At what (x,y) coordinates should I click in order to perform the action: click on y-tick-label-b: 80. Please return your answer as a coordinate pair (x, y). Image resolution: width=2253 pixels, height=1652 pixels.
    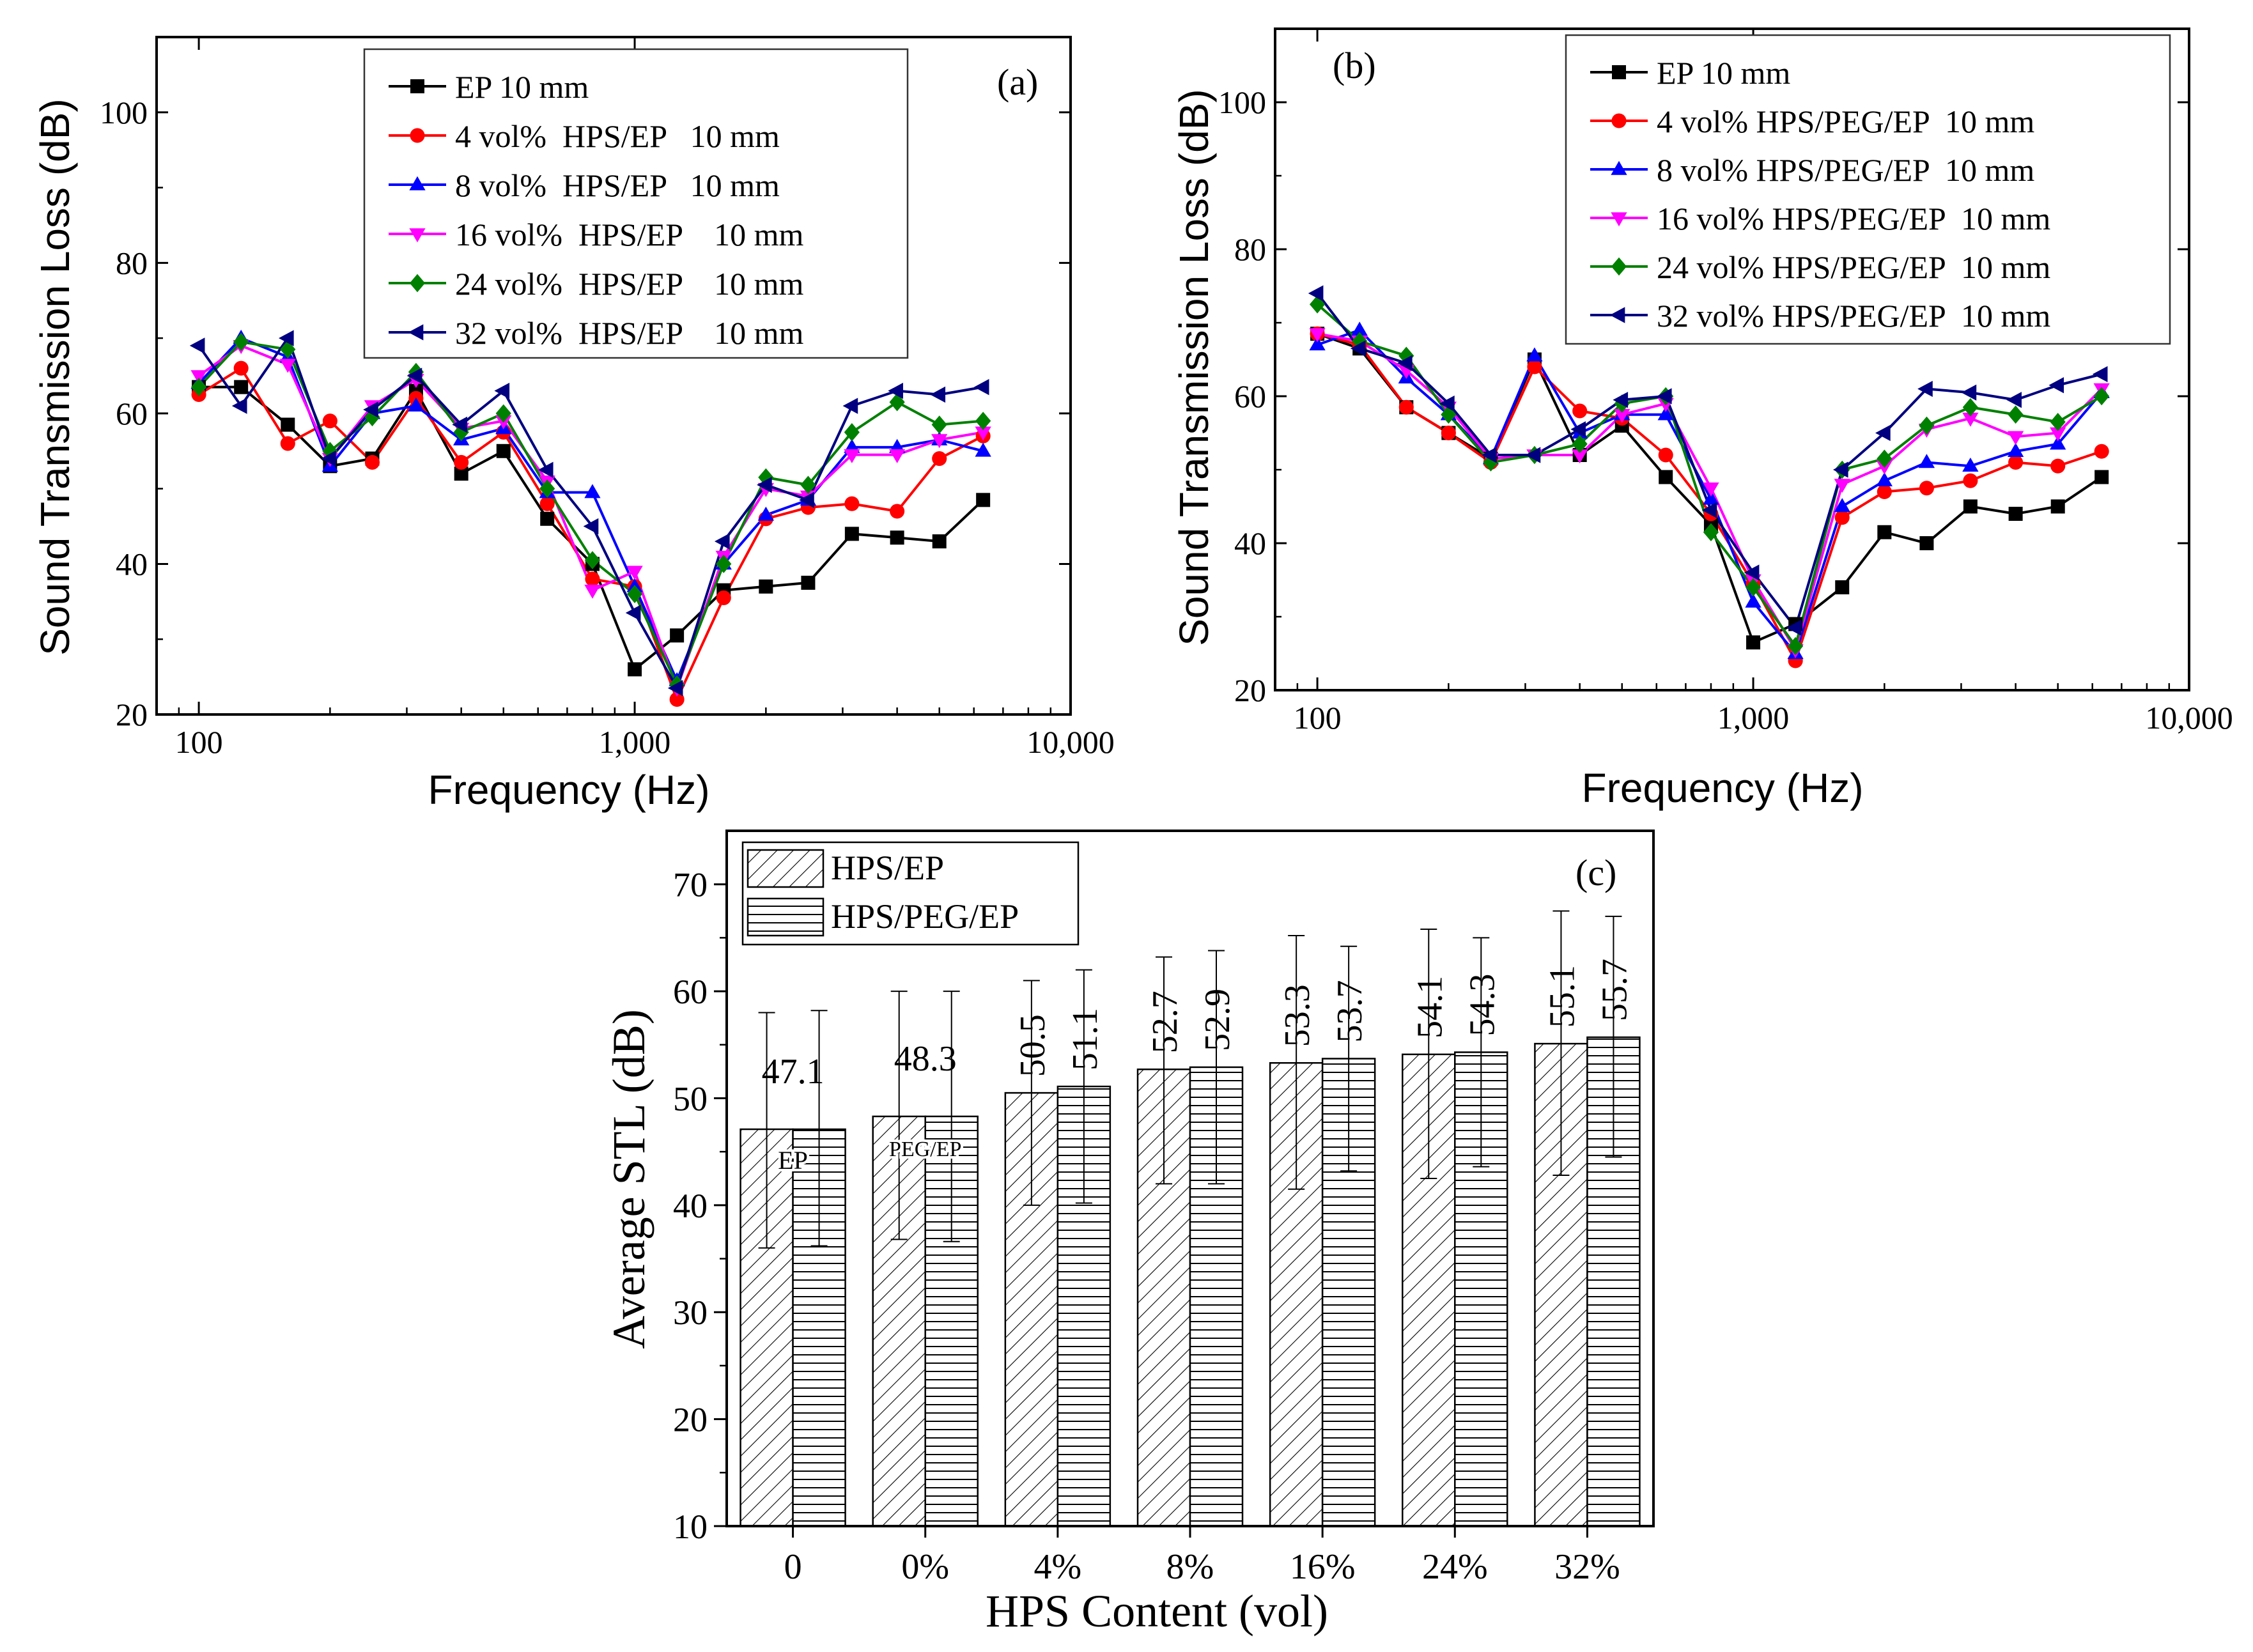
    Looking at the image, I should click on (1250, 249).